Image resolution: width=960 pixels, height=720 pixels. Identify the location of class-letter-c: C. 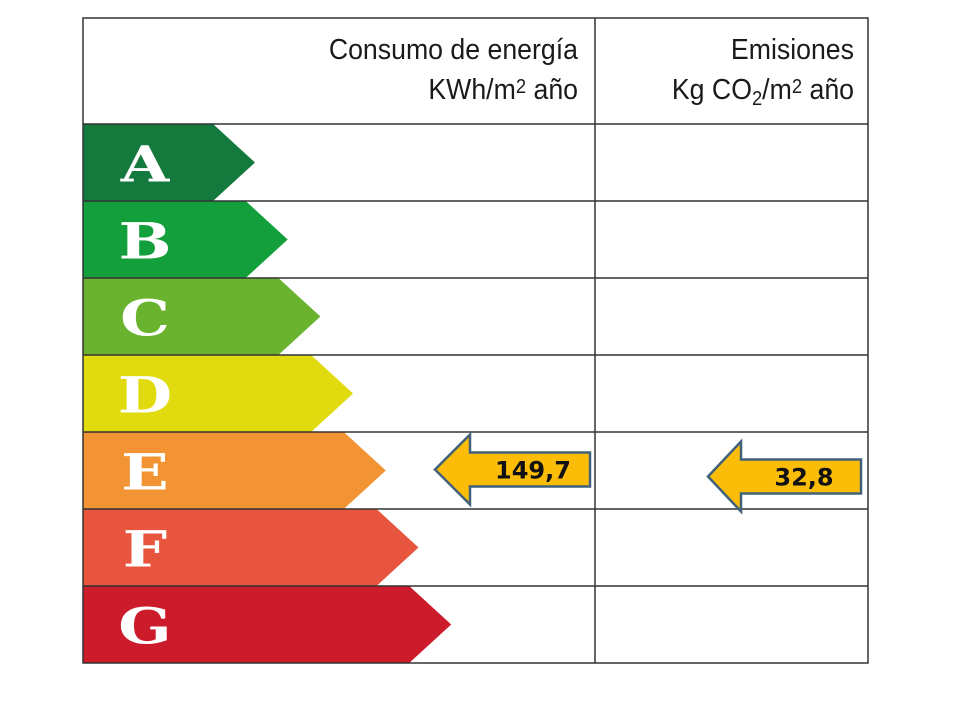
(145, 319).